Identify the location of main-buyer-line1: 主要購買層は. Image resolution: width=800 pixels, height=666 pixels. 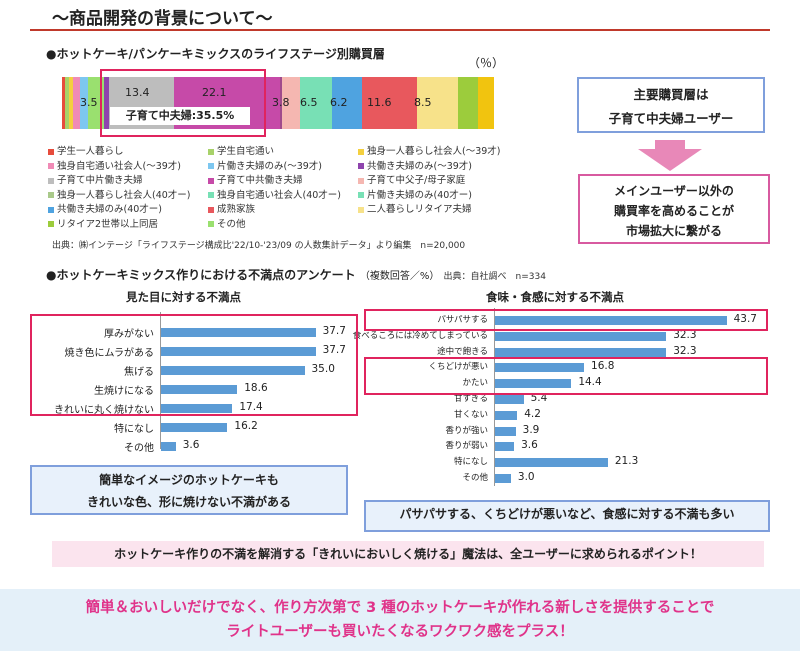
(671, 94).